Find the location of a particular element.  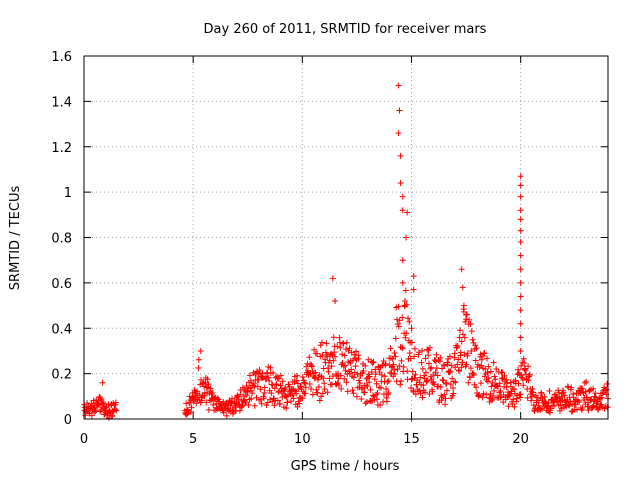

y-tick-label: 1.6 is located at coordinates (61, 57).